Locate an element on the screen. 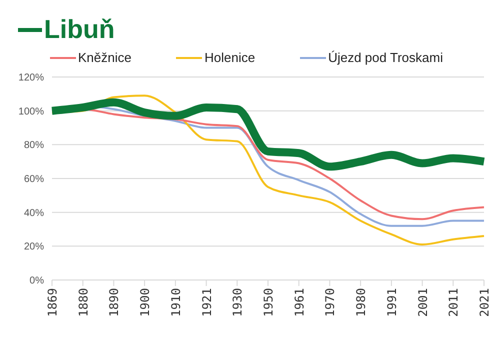 This screenshot has width=492, height=343. x-tick-label: 1980 is located at coordinates (361, 302).